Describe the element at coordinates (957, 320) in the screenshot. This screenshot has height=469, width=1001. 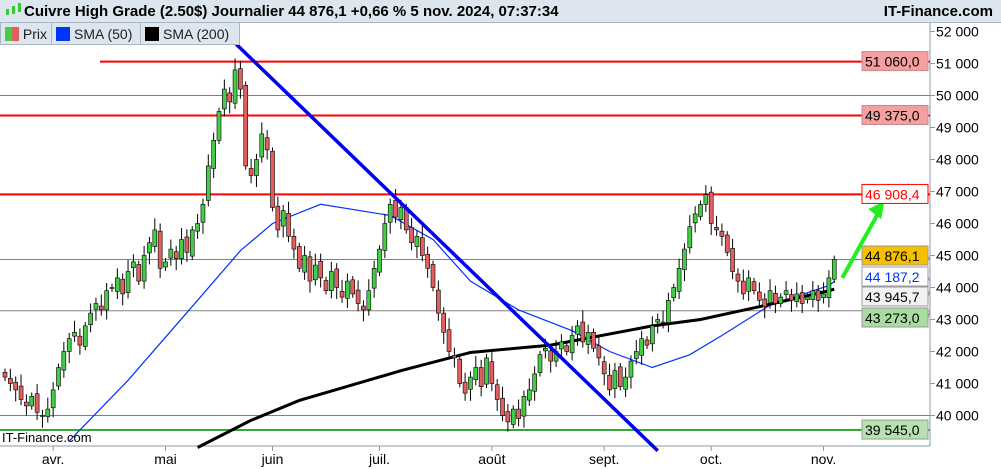
I see `y-tick-label: 43 000` at that location.